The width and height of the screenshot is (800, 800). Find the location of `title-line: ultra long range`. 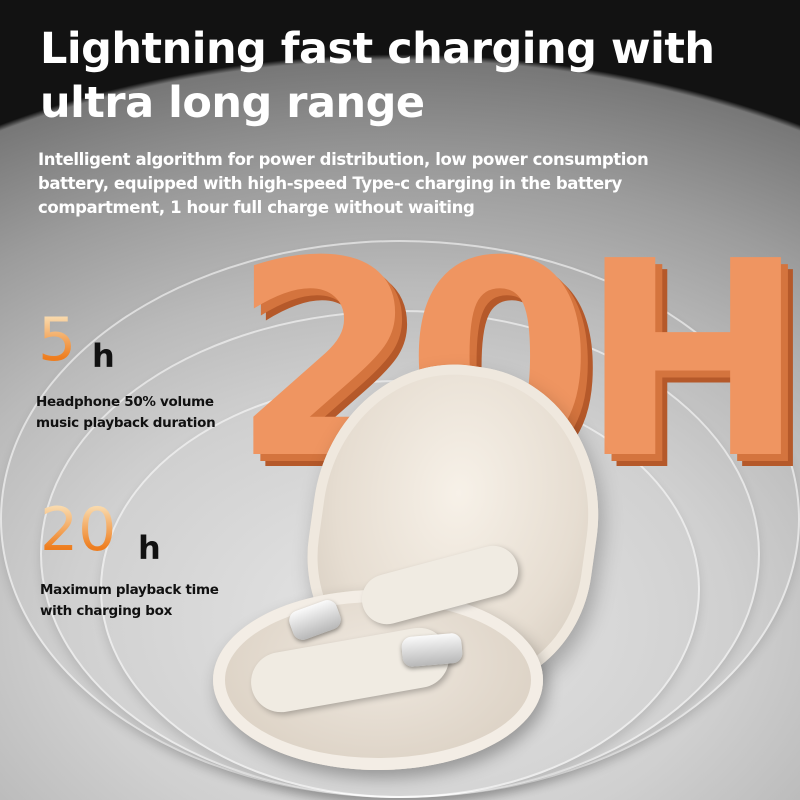

title-line: ultra long range is located at coordinates (232, 103).